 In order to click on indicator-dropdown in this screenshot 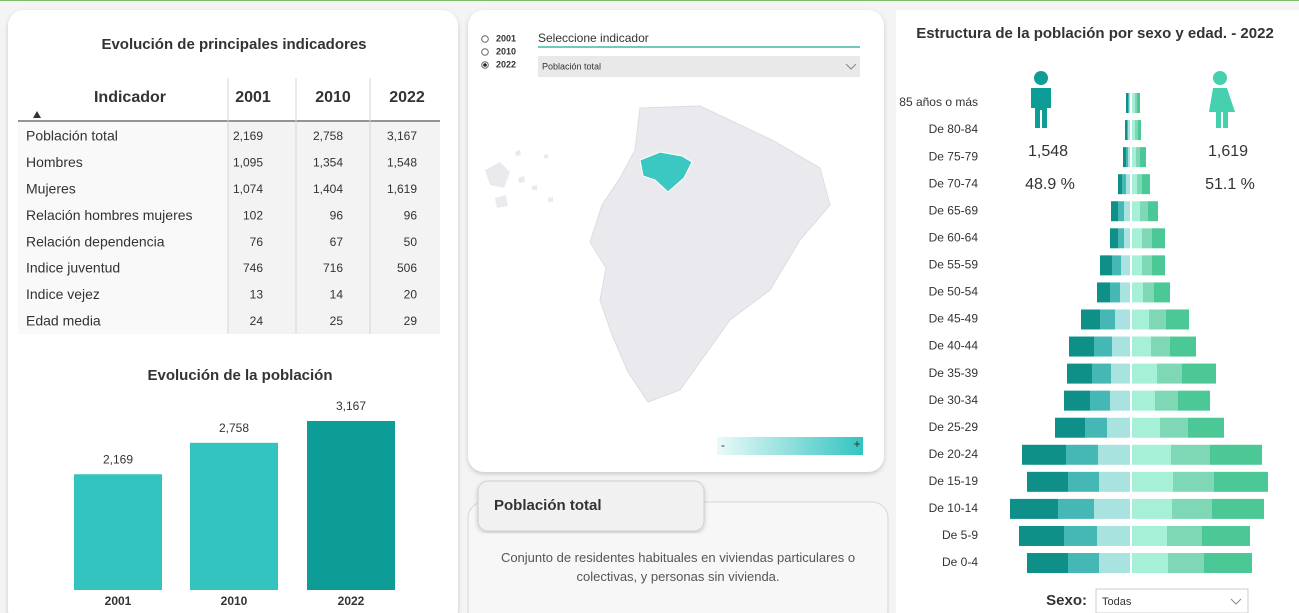, I will do `click(699, 66)`.